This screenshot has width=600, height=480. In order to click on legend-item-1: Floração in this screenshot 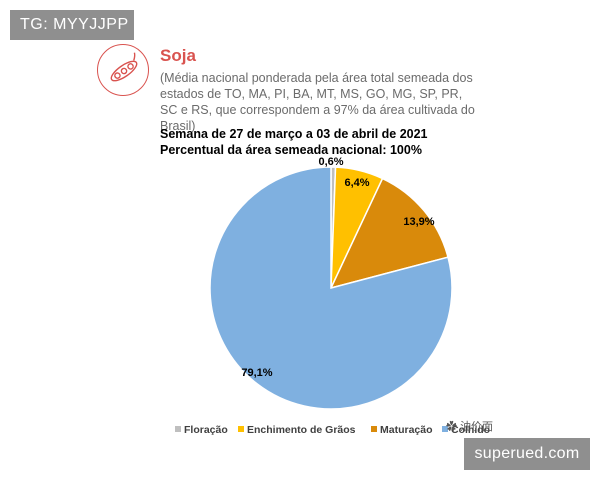, I will do `click(201, 430)`.